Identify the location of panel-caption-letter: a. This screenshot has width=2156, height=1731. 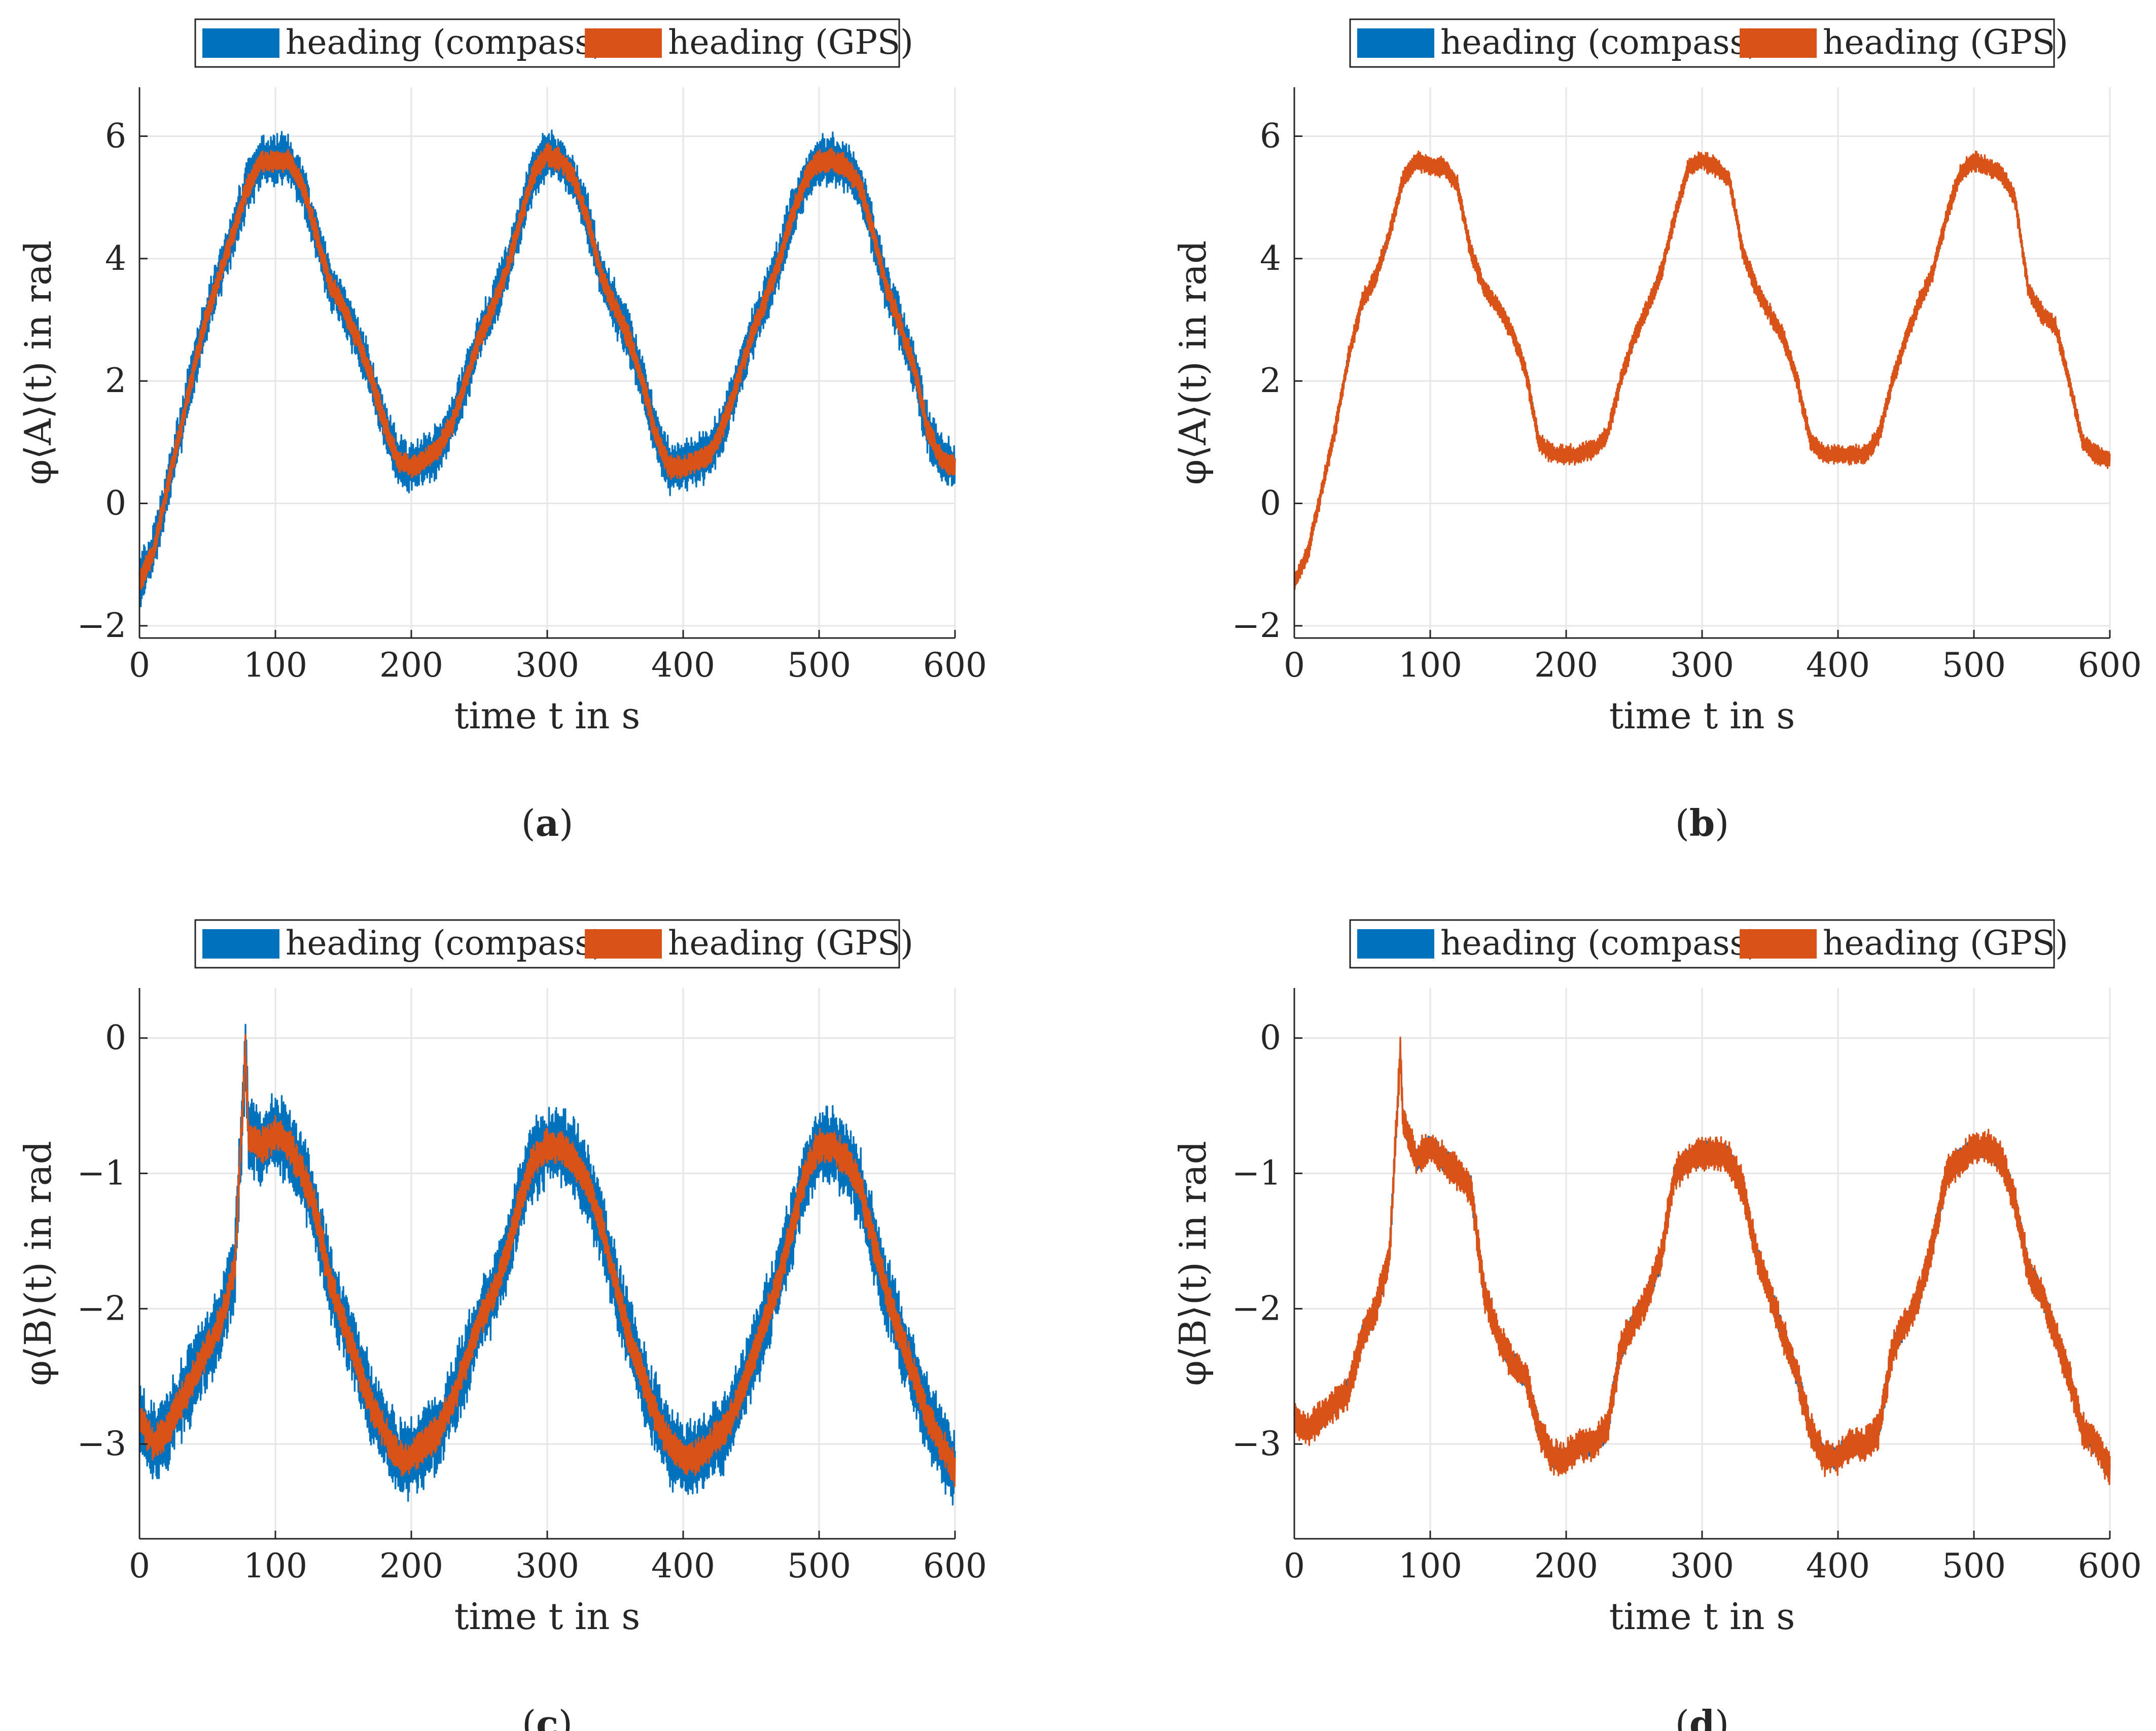
(547, 822).